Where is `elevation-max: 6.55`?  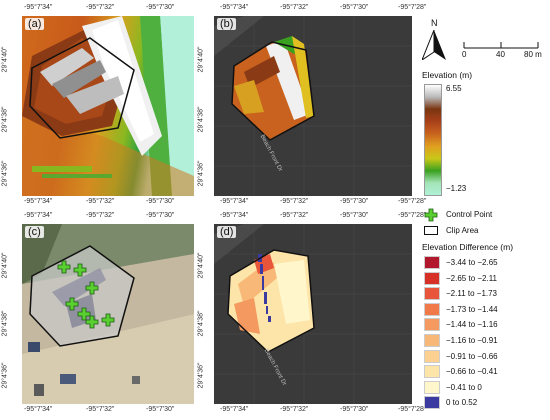 elevation-max: 6.55 is located at coordinates (454, 88).